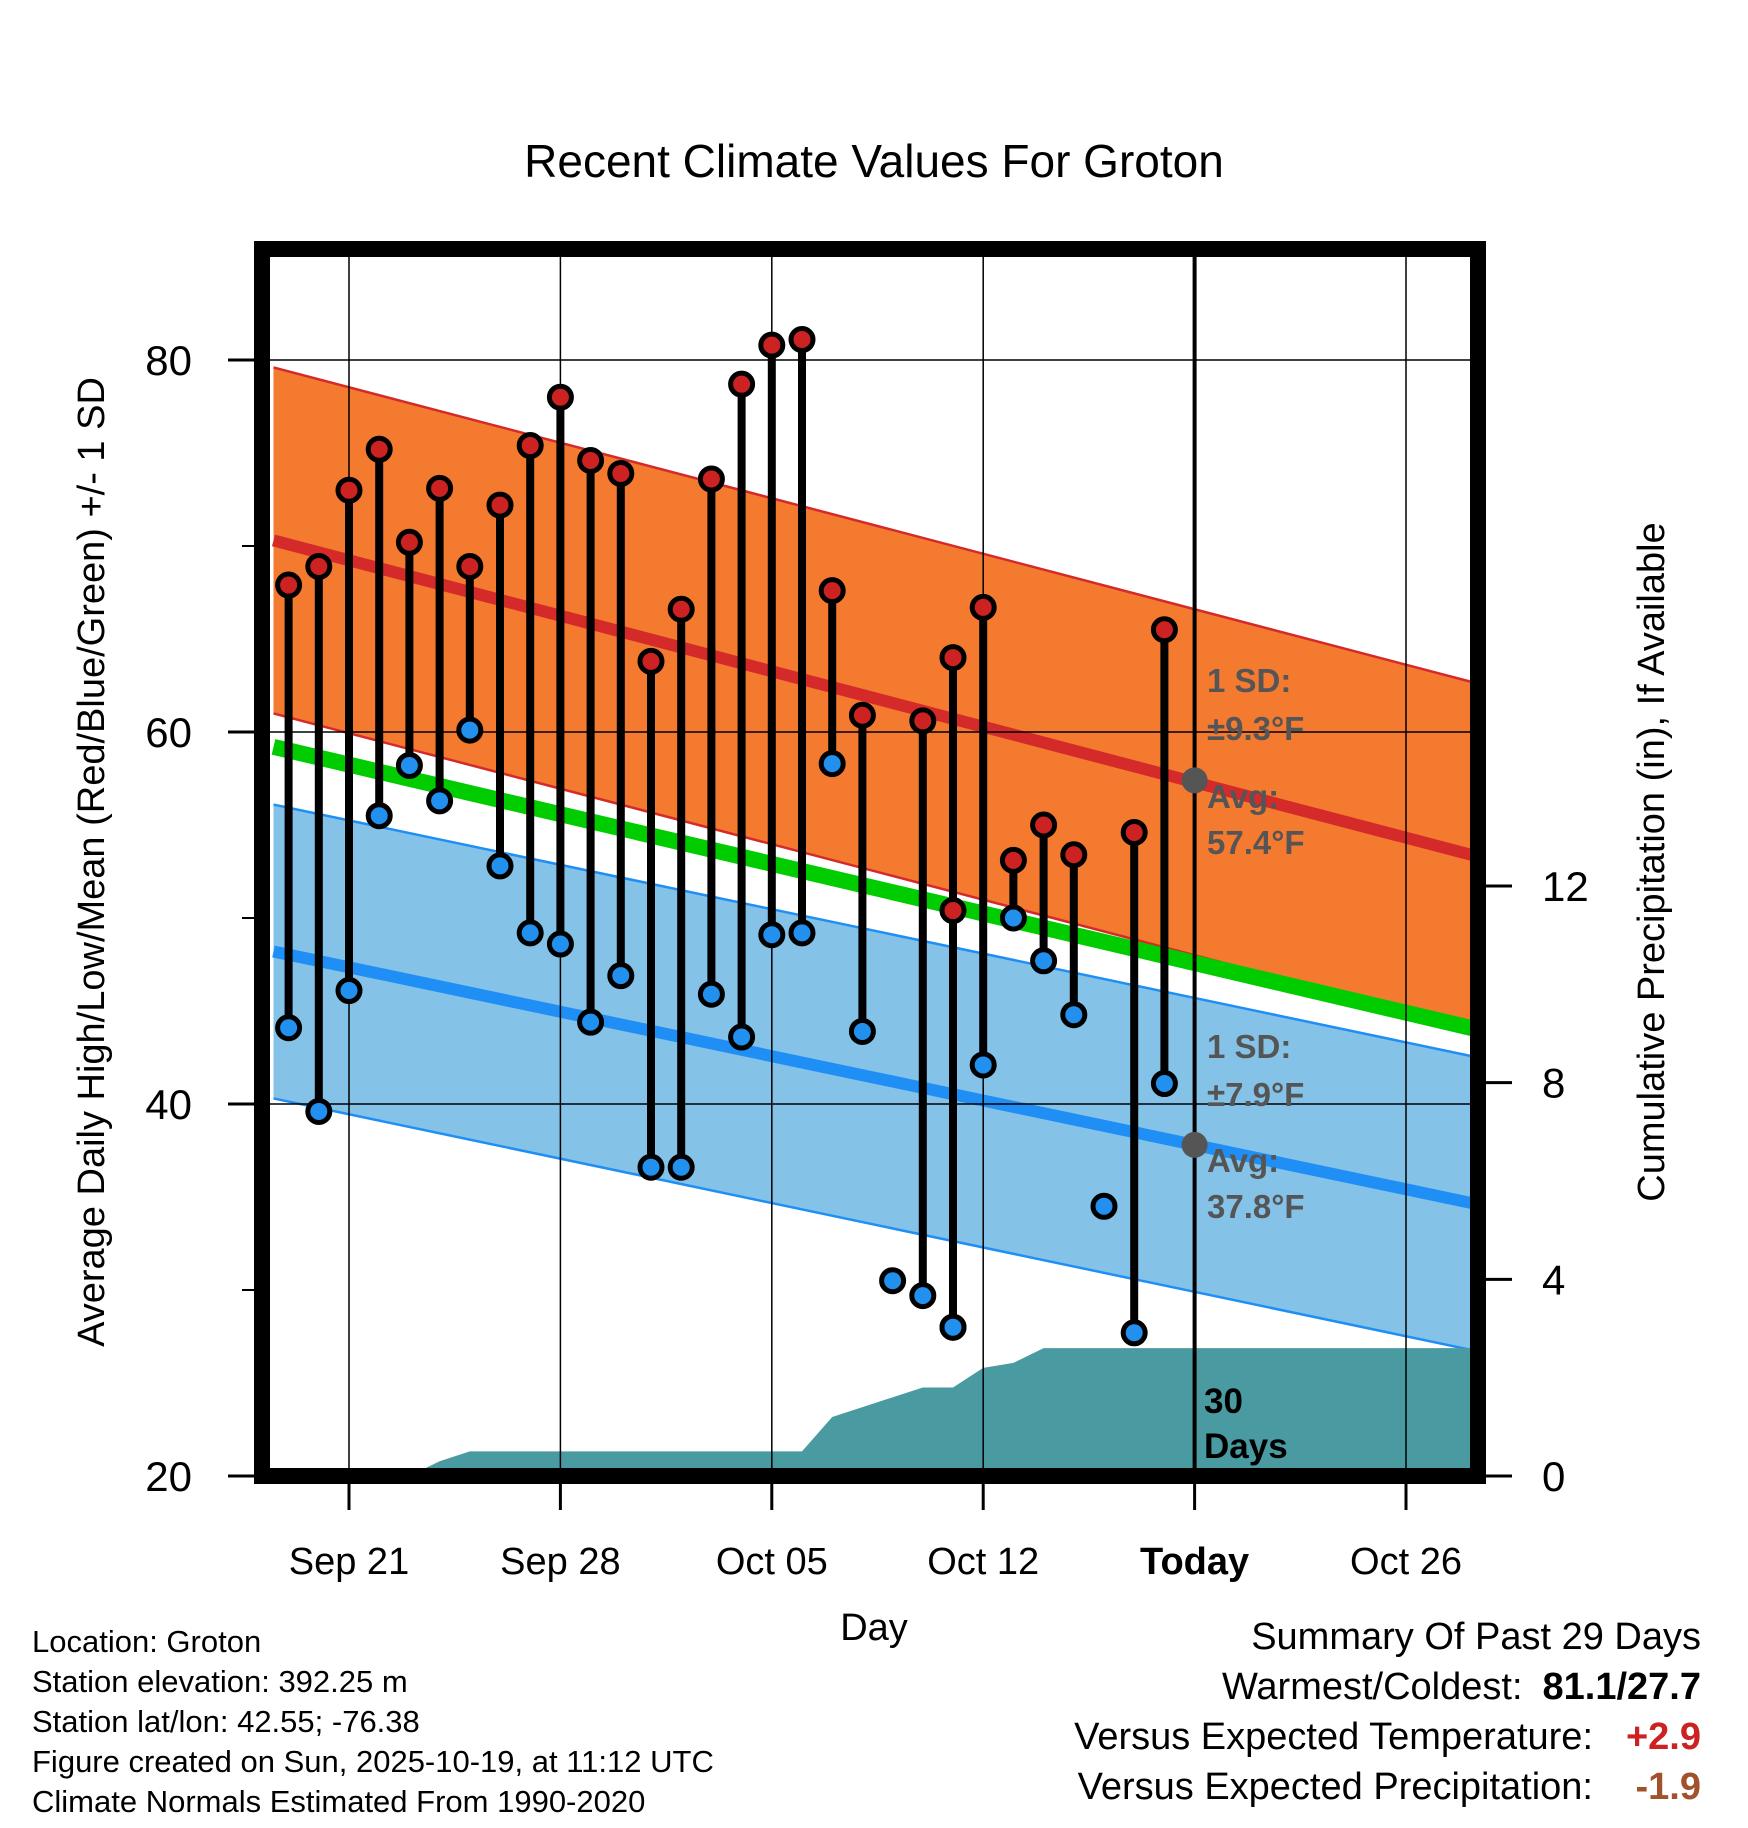 This screenshot has width=1748, height=1828. I want to click on y2-tick-label: 4, so click(1553, 1279).